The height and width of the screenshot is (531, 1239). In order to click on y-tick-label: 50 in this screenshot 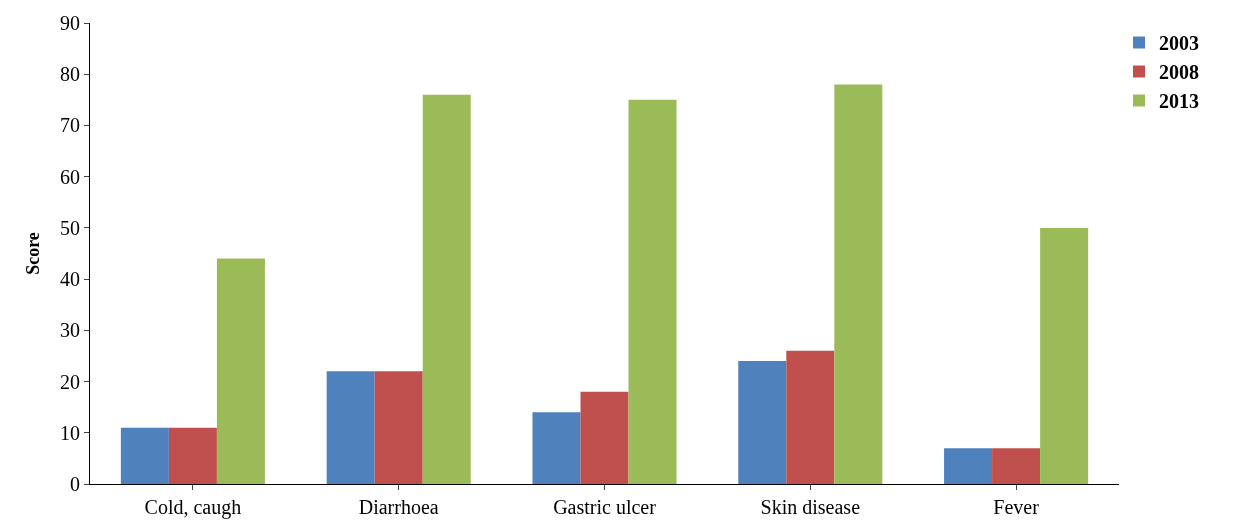, I will do `click(70, 227)`.